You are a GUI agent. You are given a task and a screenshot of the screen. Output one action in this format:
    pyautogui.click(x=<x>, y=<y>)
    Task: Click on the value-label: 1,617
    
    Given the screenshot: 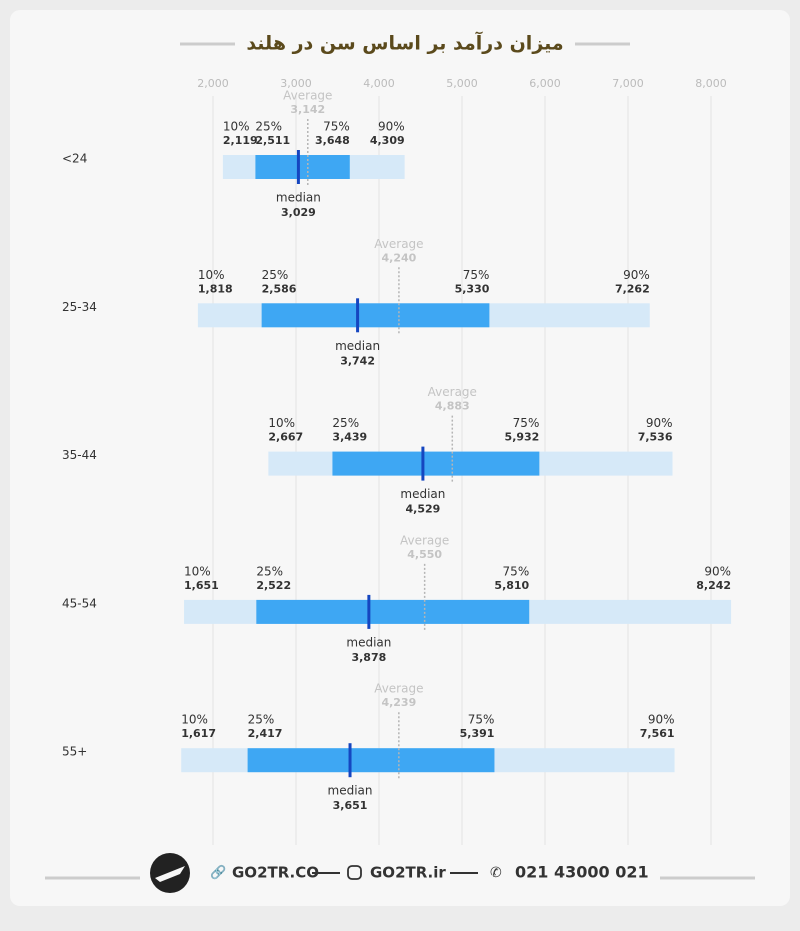 What is the action you would take?
    pyautogui.click(x=198, y=733)
    